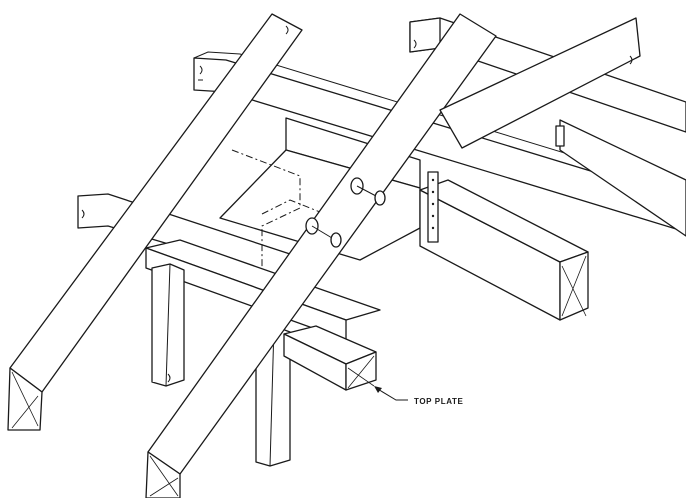 Image resolution: width=686 pixels, height=498 pixels. Describe the element at coordinates (168, 325) in the screenshot. I see `left-post` at that location.